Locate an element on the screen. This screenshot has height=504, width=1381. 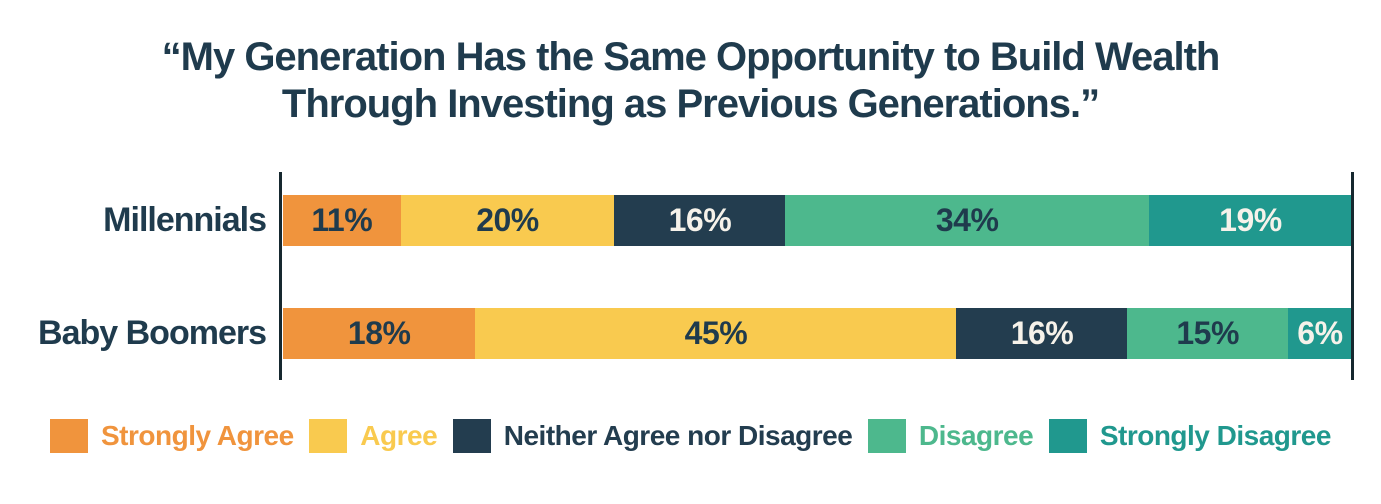
category-label-baby-boomers: Baby Boomers is located at coordinates (152, 332).